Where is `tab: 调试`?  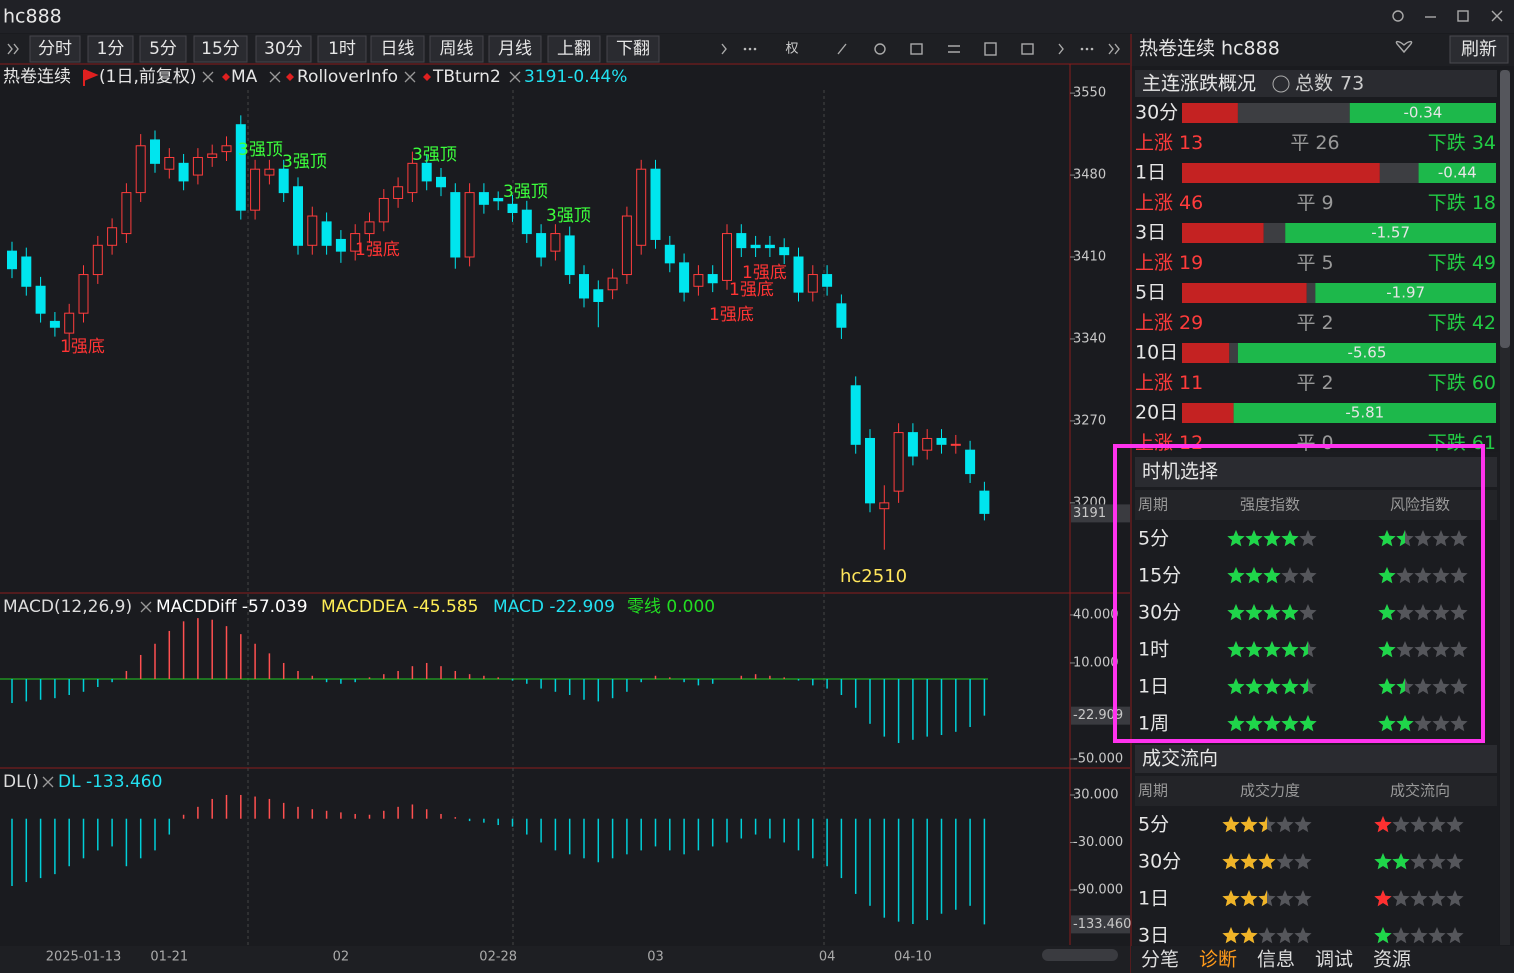
tab: 调试 is located at coordinates (1334, 960).